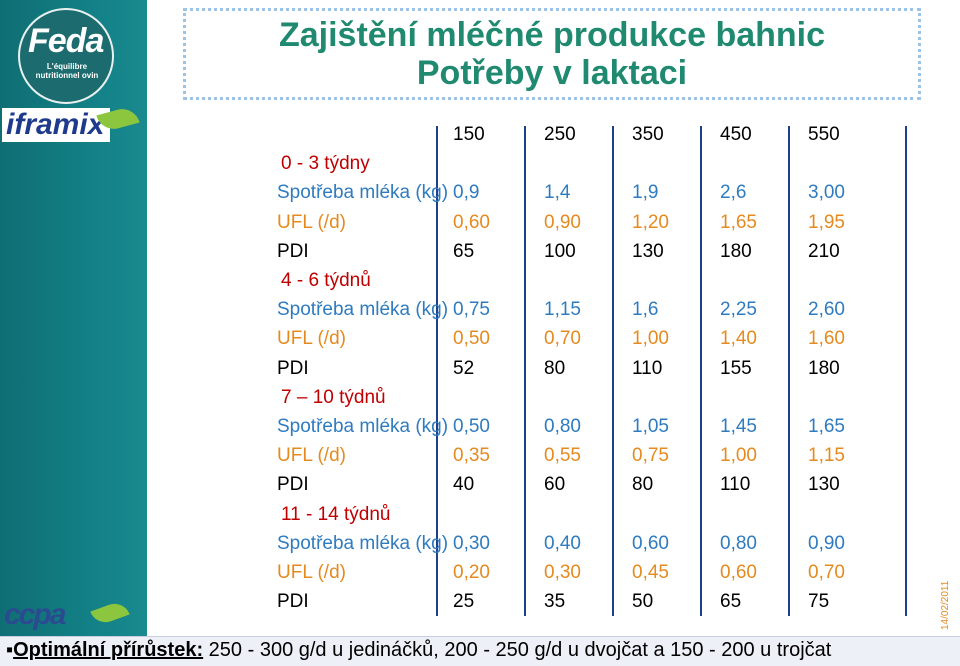 The height and width of the screenshot is (666, 960). I want to click on table-cell: 1,05, so click(650, 426).